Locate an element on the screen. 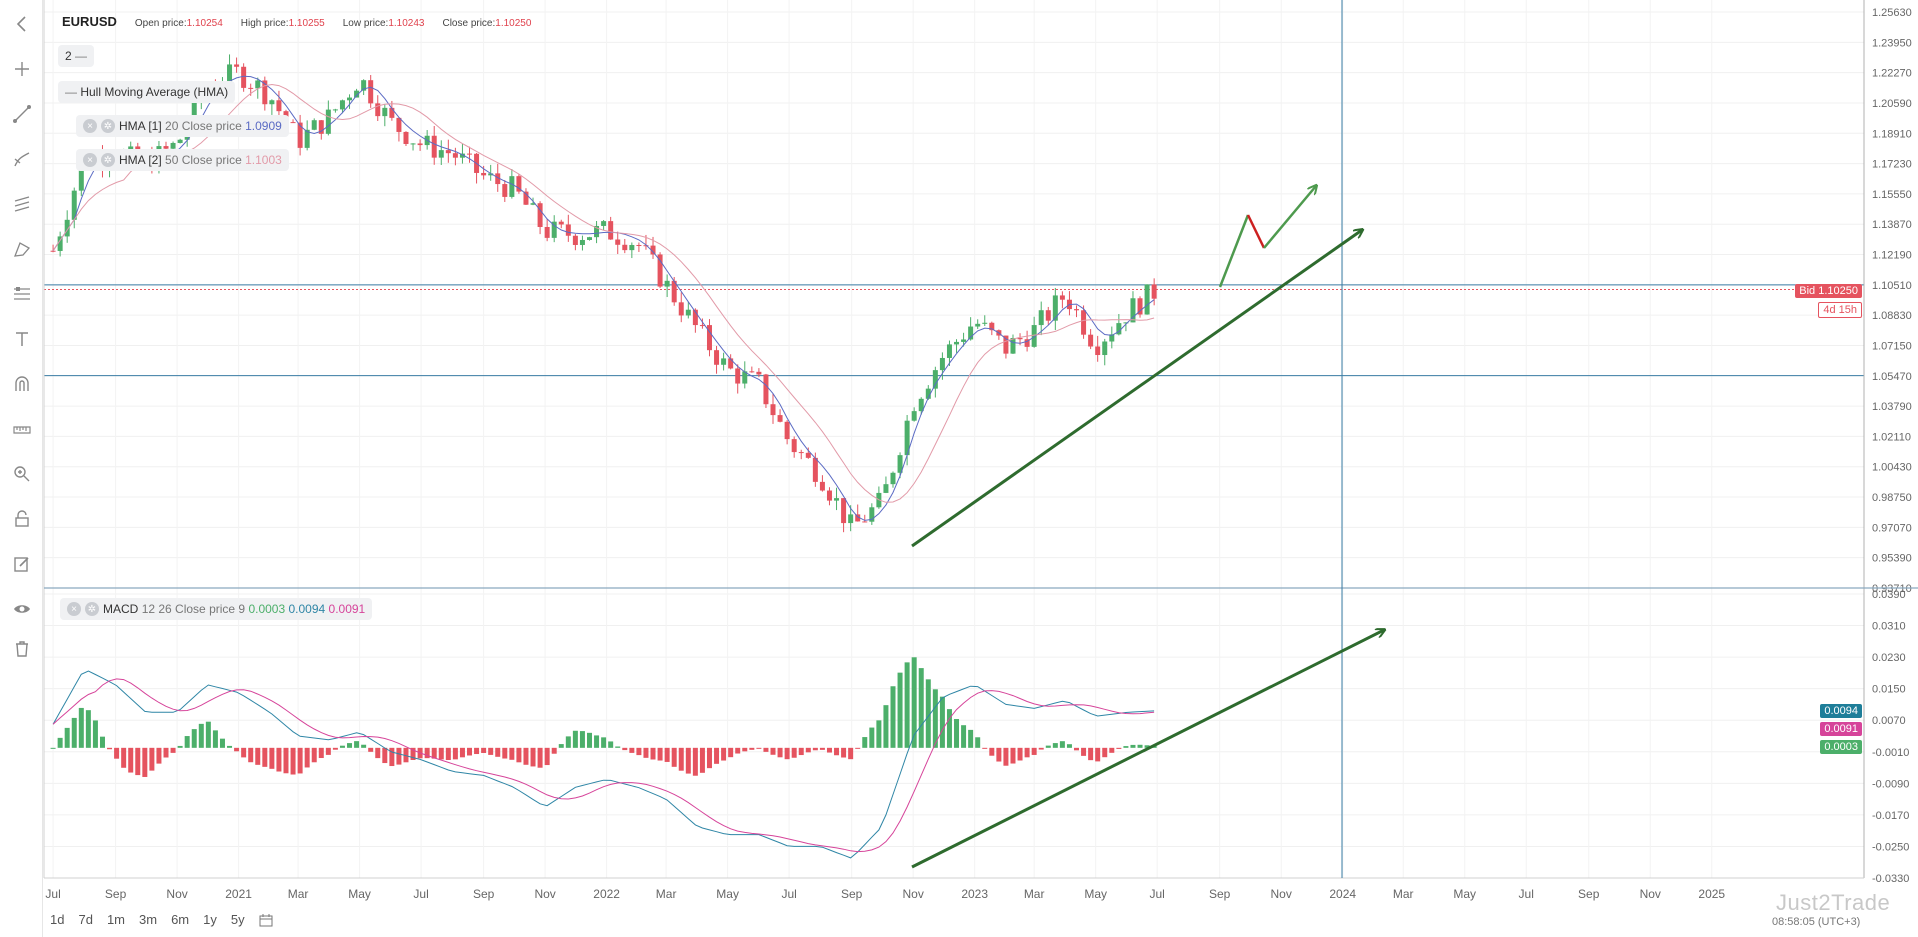 Image resolution: width=1918 pixels, height=937 pixels. x-tick-label: 2022 is located at coordinates (606, 894).